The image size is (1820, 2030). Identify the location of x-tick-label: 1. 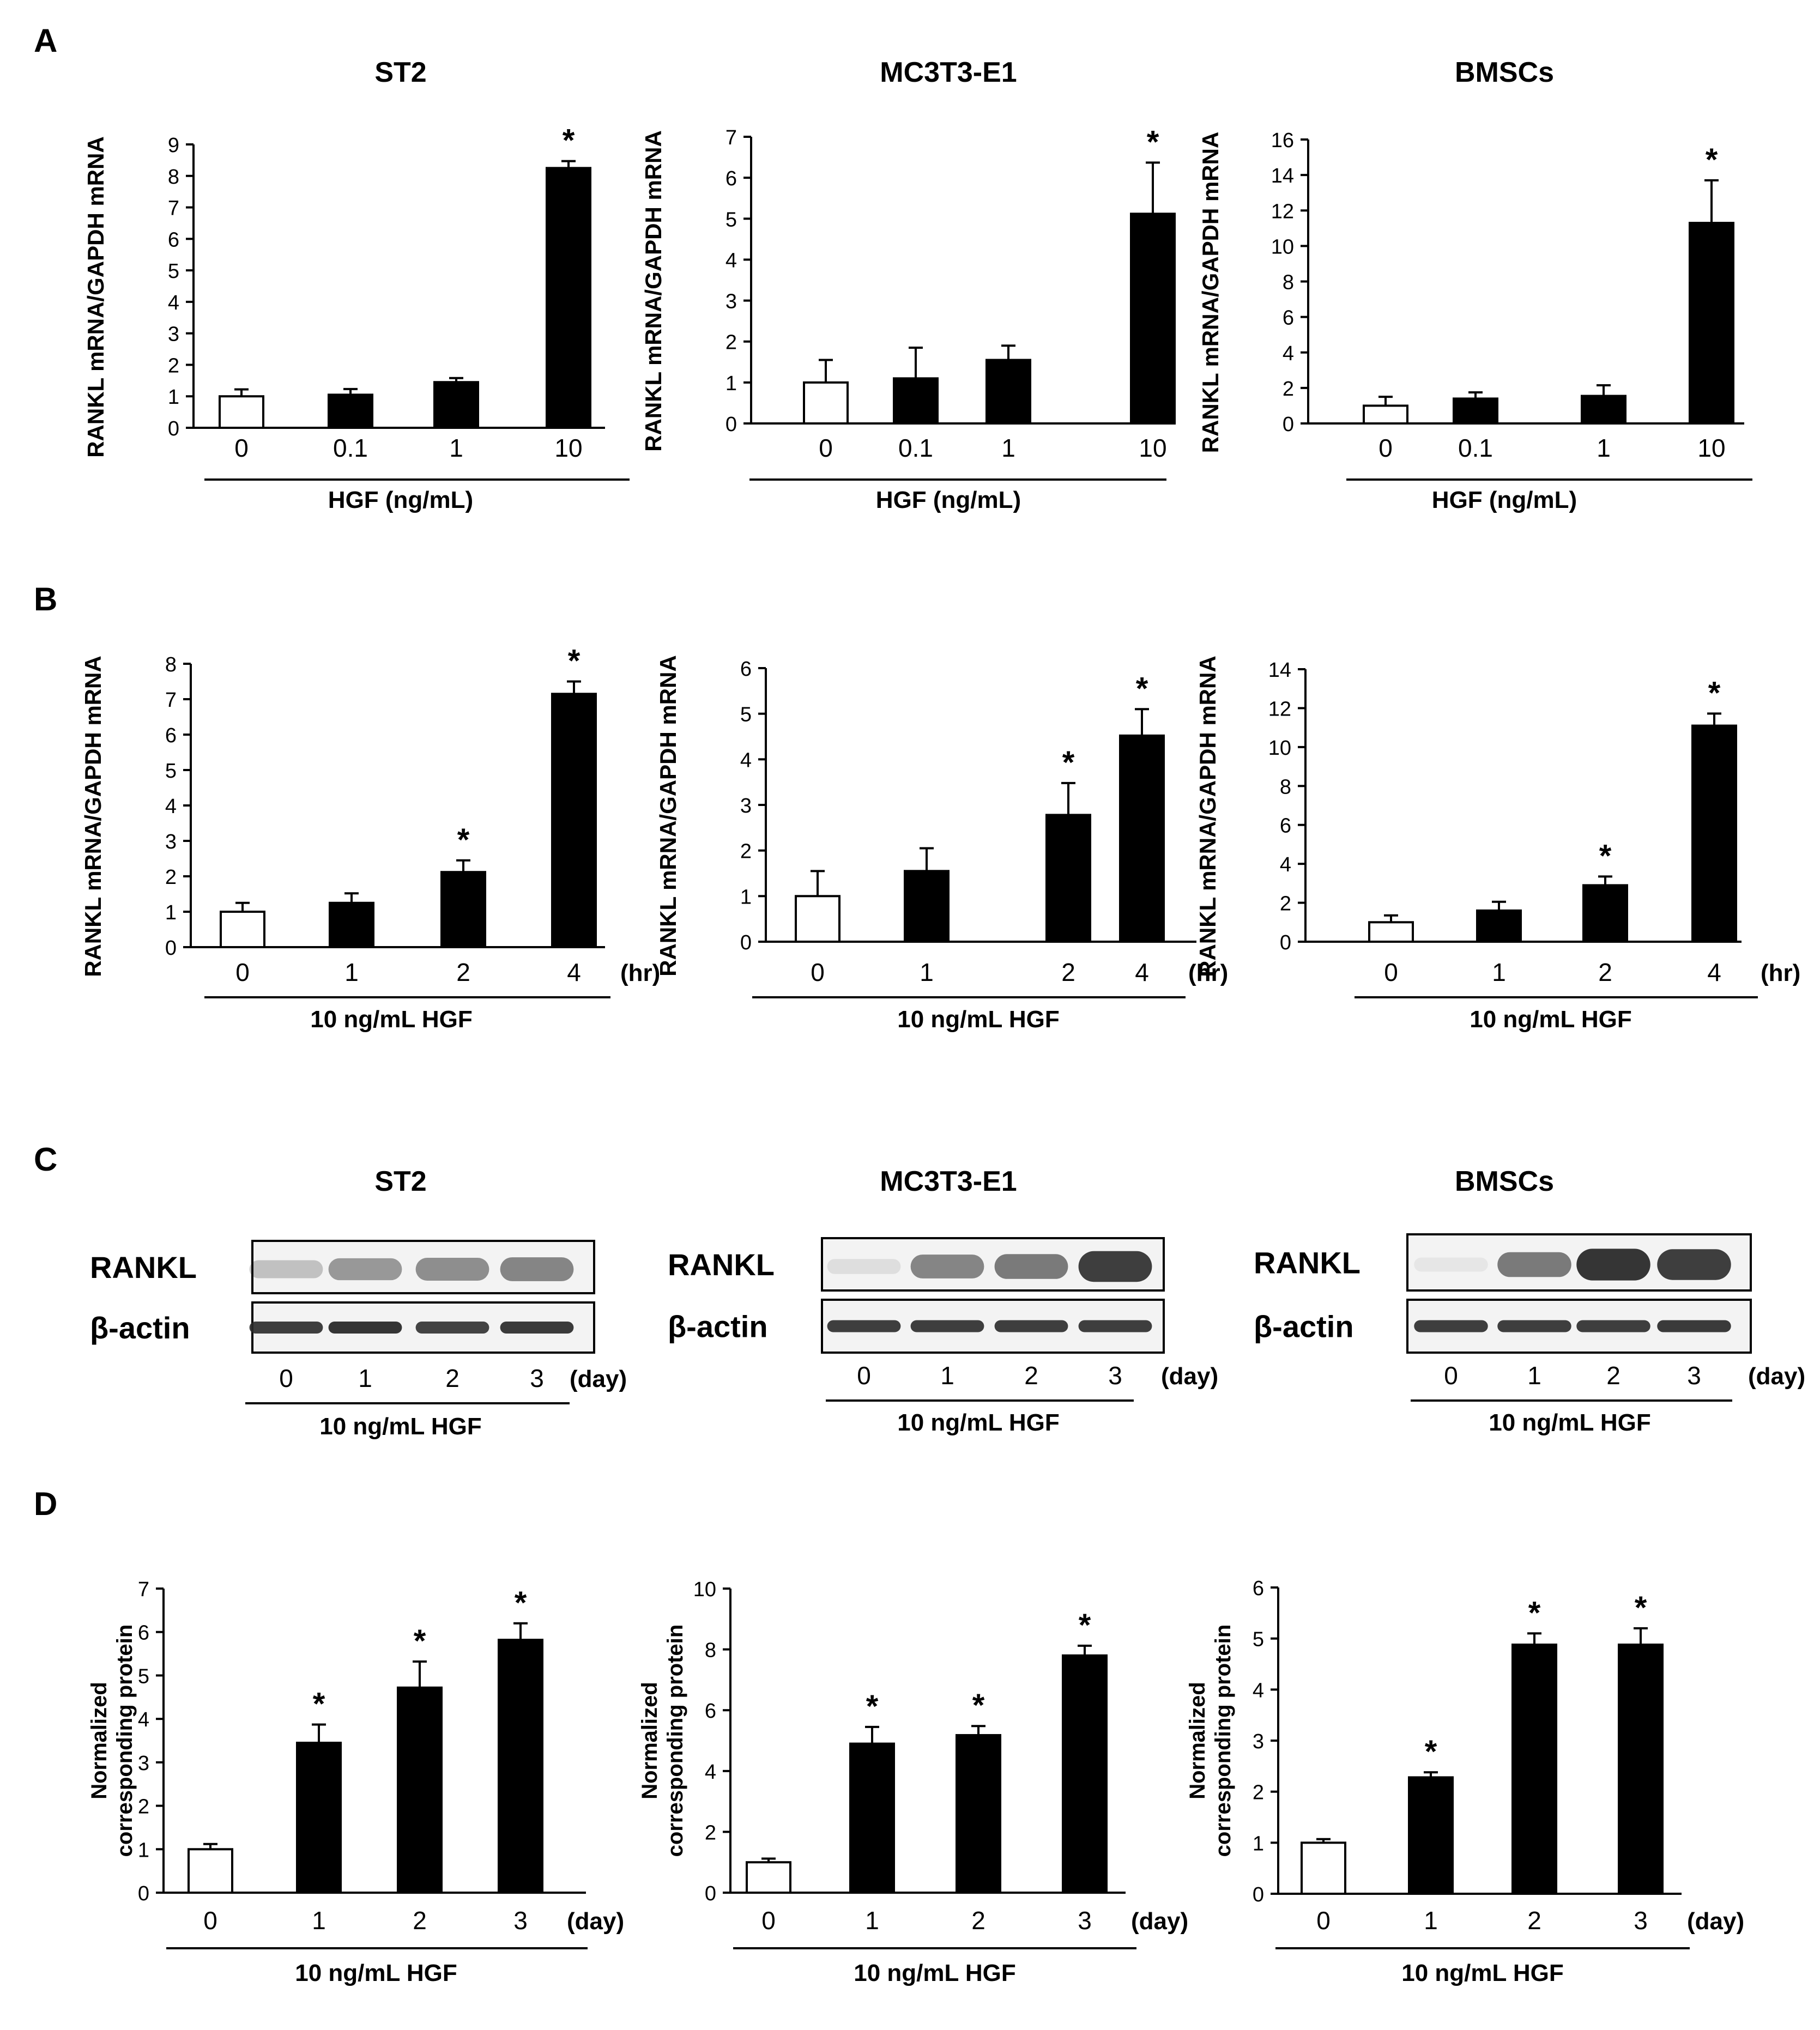
(872, 1920).